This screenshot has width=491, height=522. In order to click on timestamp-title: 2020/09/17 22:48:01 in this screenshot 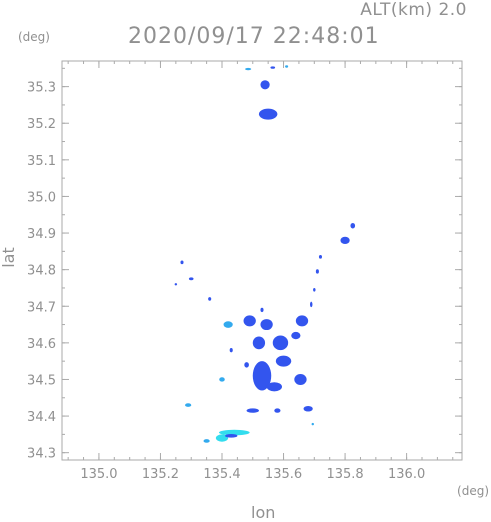, I will do `click(254, 36)`.